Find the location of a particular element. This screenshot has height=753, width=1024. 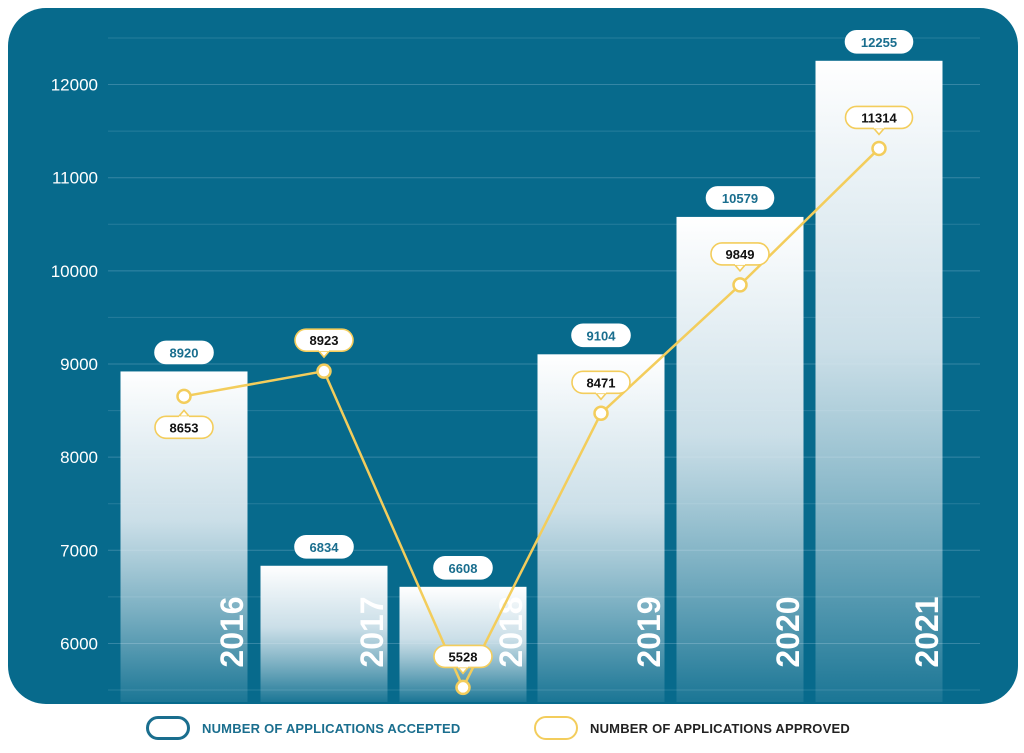

data-label: 12255 is located at coordinates (879, 42).